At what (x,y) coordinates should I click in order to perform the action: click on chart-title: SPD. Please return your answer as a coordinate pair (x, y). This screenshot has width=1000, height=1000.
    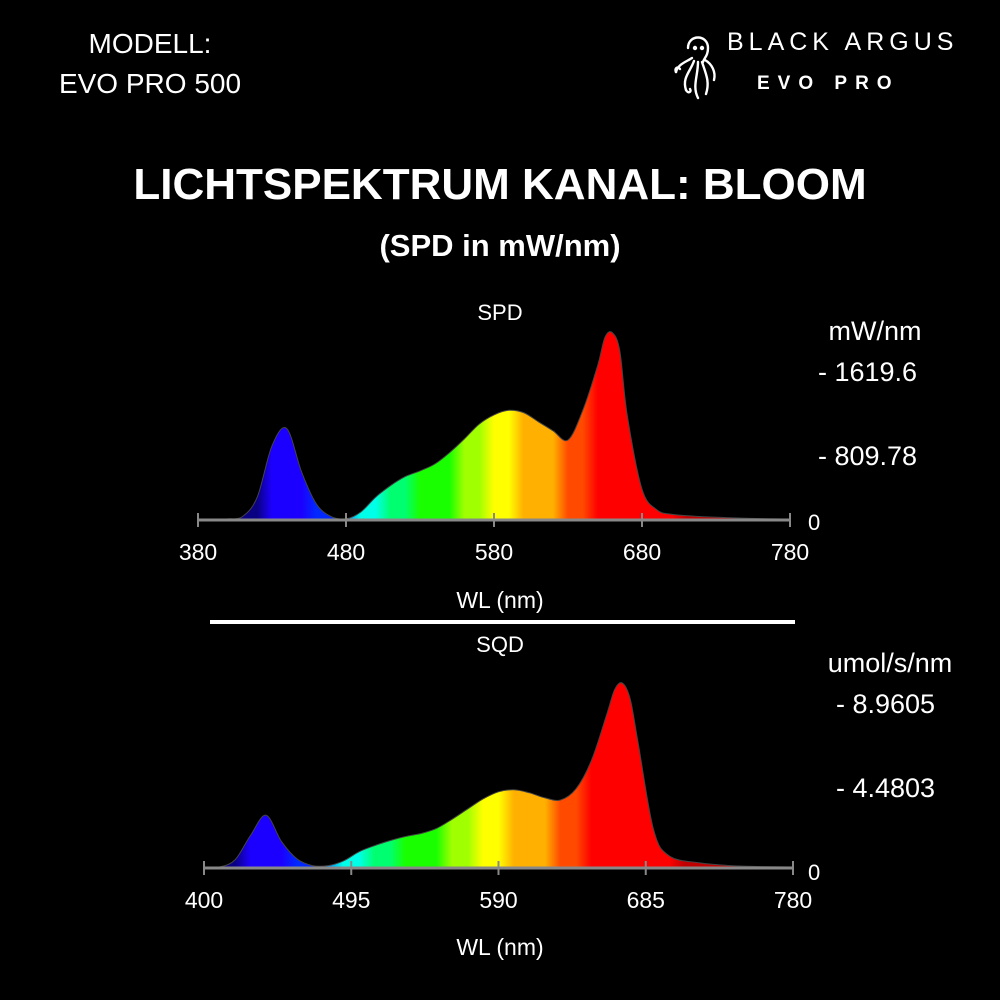
    Looking at the image, I should click on (499, 312).